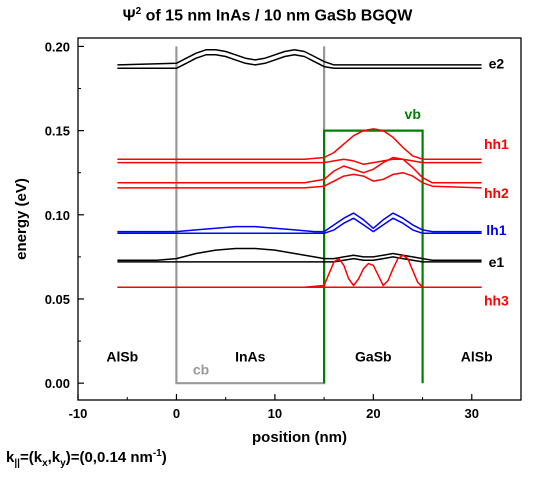 The image size is (535, 480). I want to click on footnote-k: k, so click(10, 457).